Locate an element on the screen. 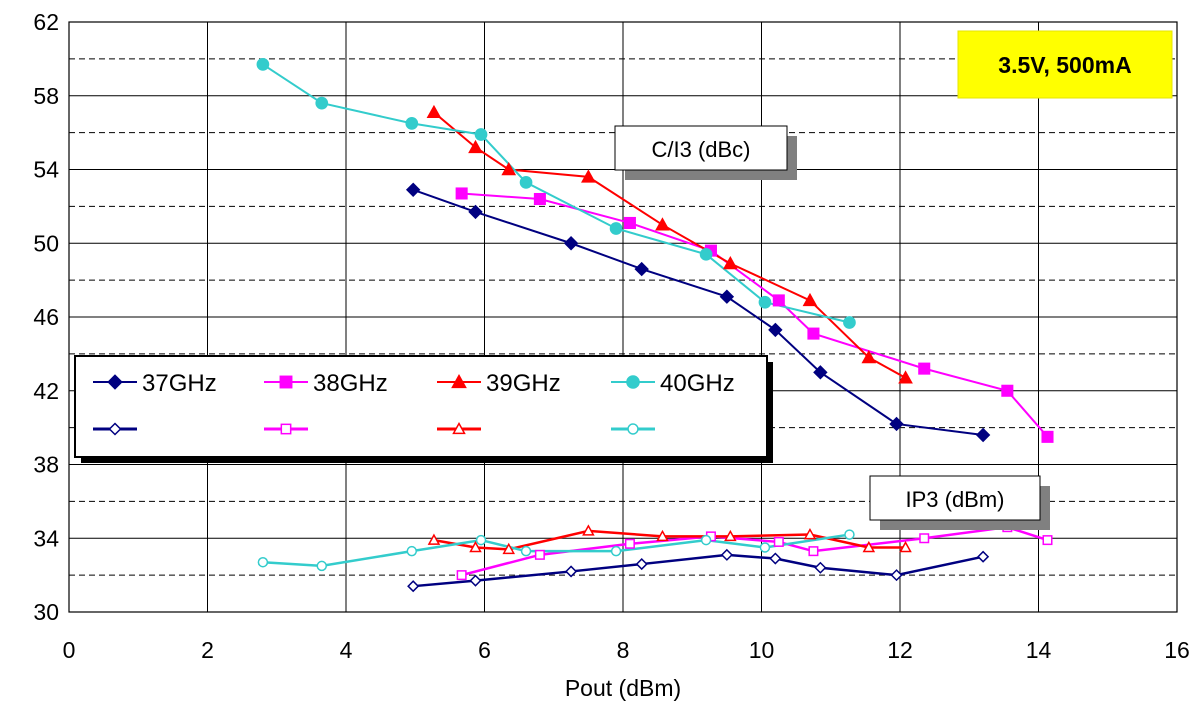 This screenshot has width=1202, height=727. x-tick-label: 2 is located at coordinates (207, 650).